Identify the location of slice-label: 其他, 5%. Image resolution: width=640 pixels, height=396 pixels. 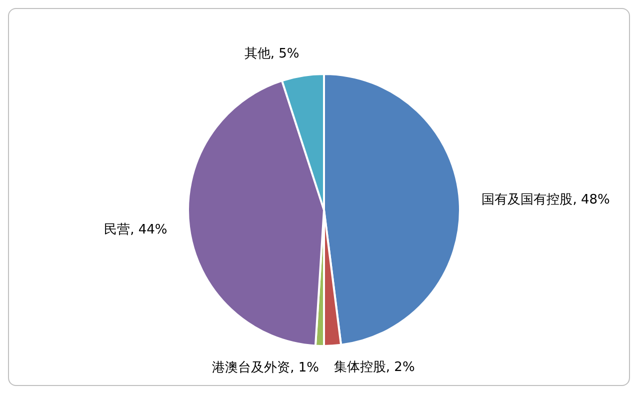
(272, 54).